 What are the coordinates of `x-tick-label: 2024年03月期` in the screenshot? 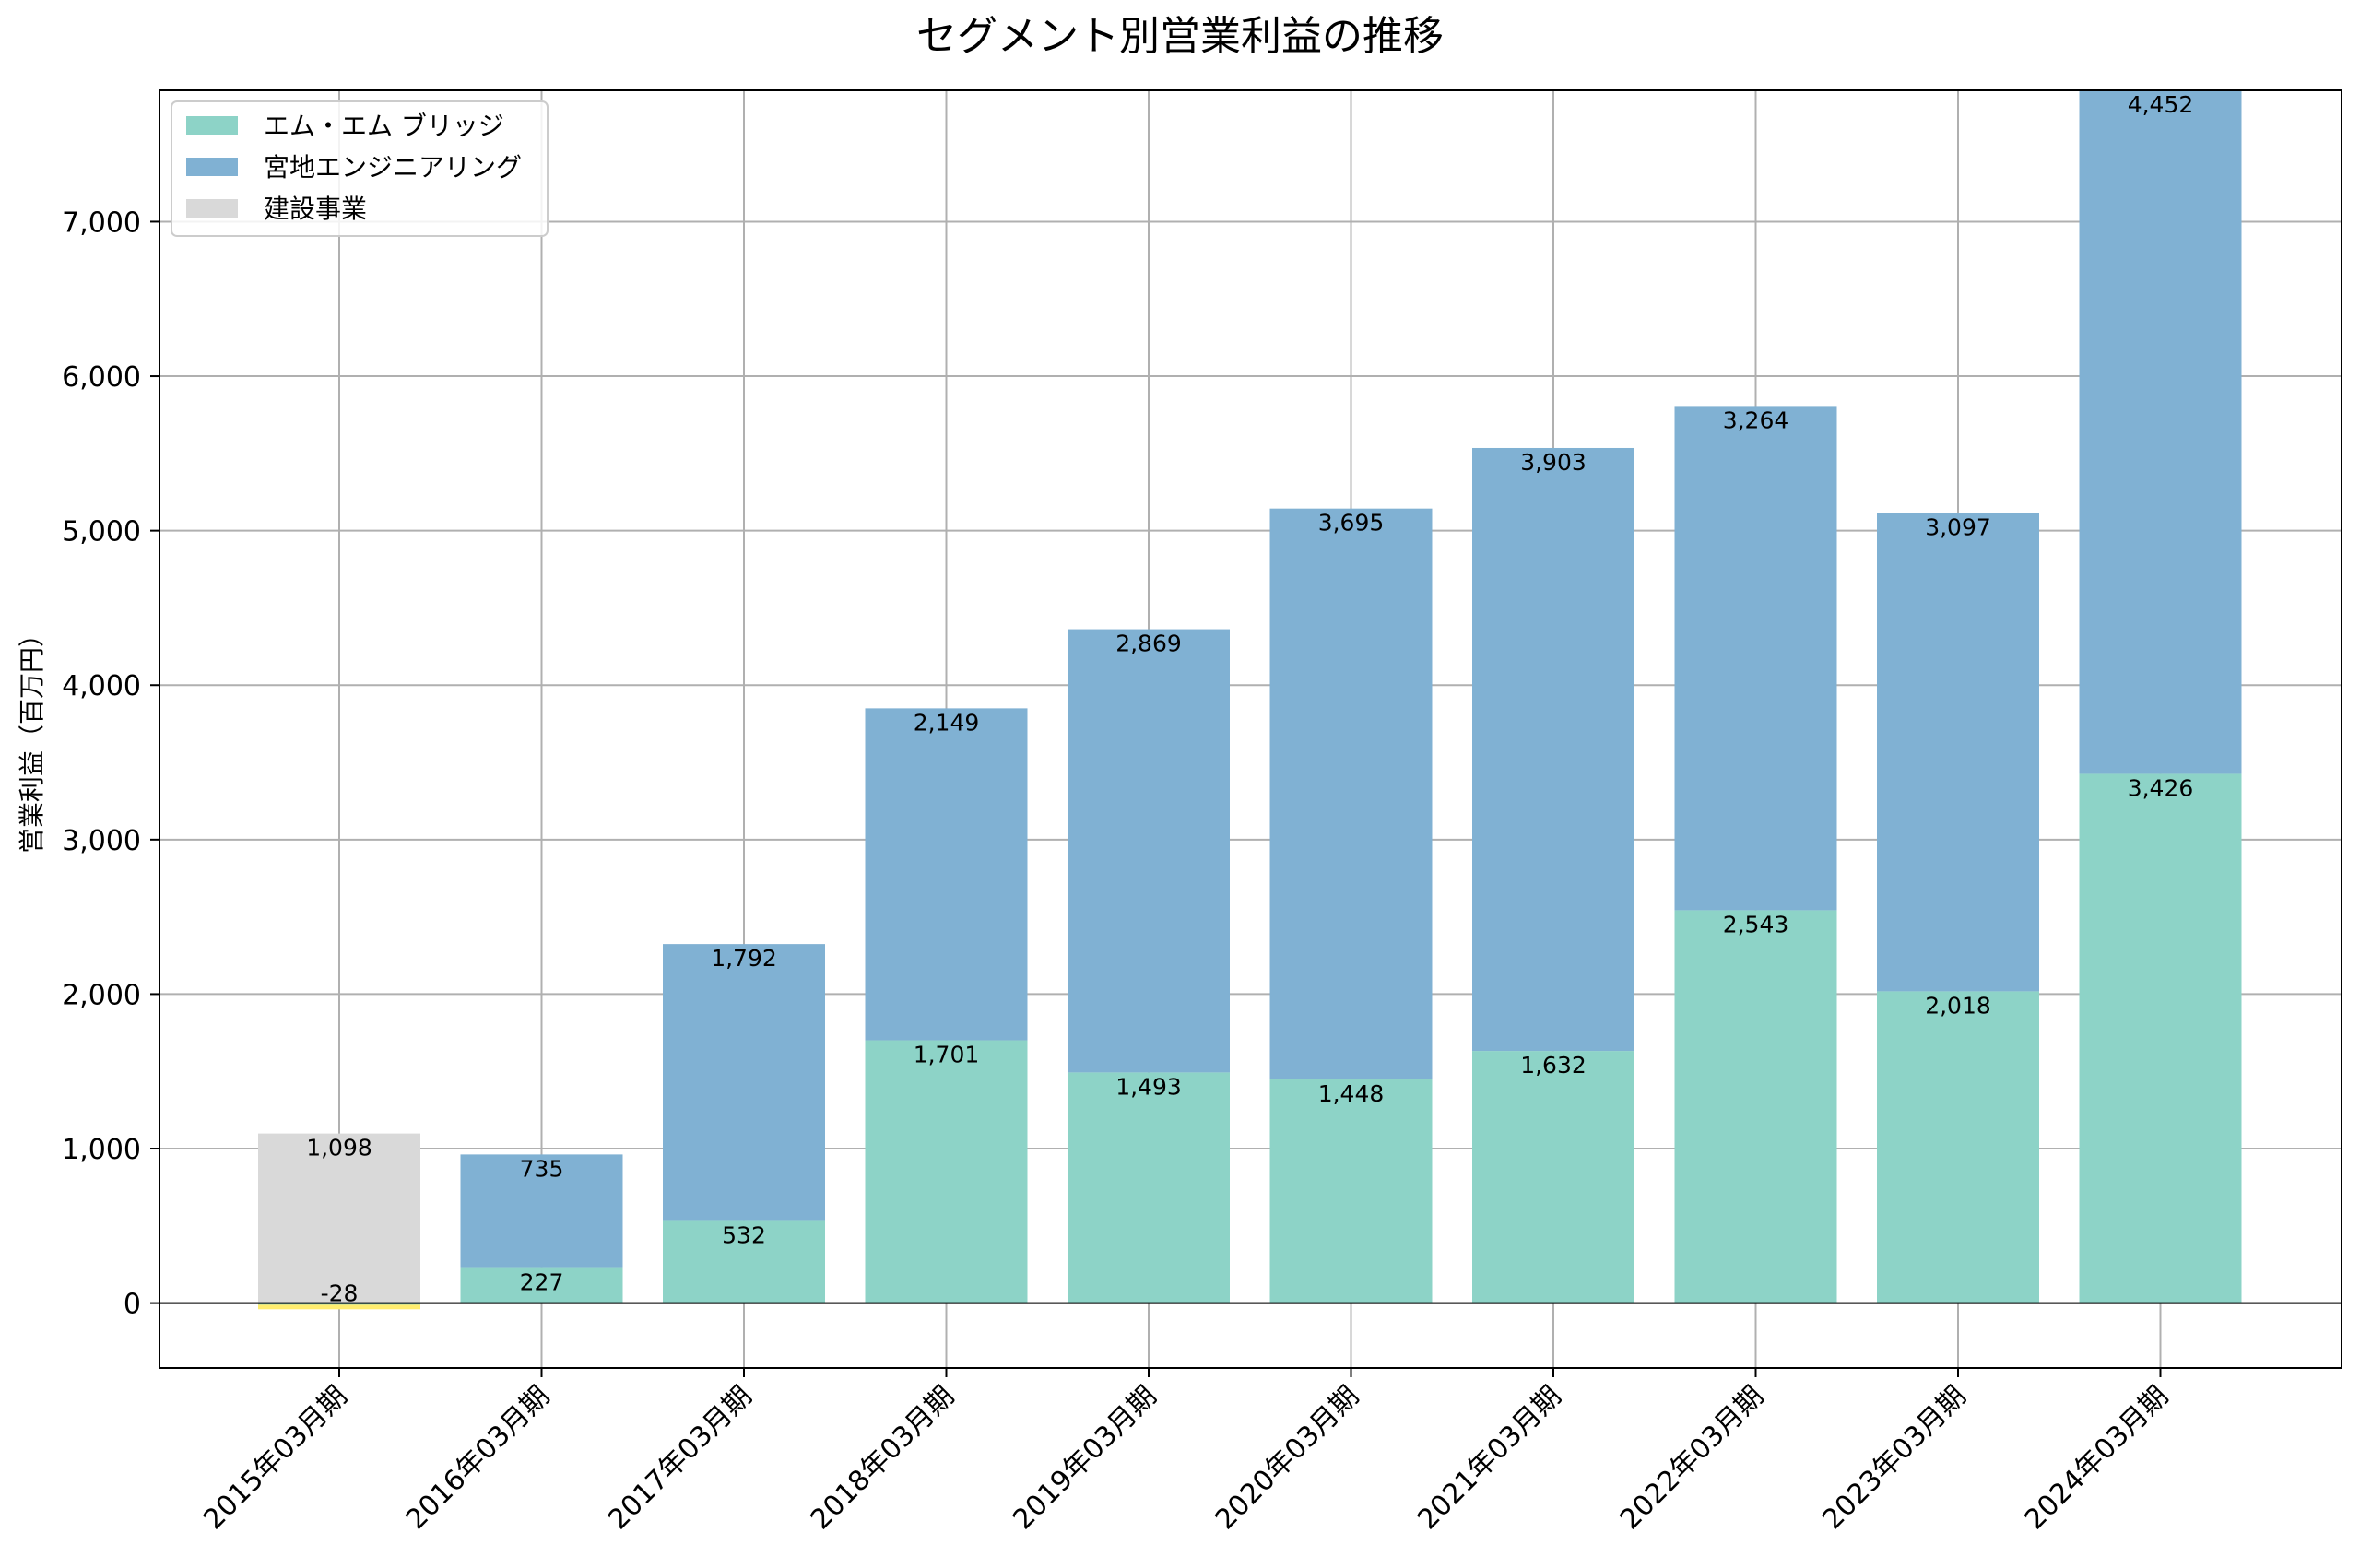 It's located at (2097, 1458).